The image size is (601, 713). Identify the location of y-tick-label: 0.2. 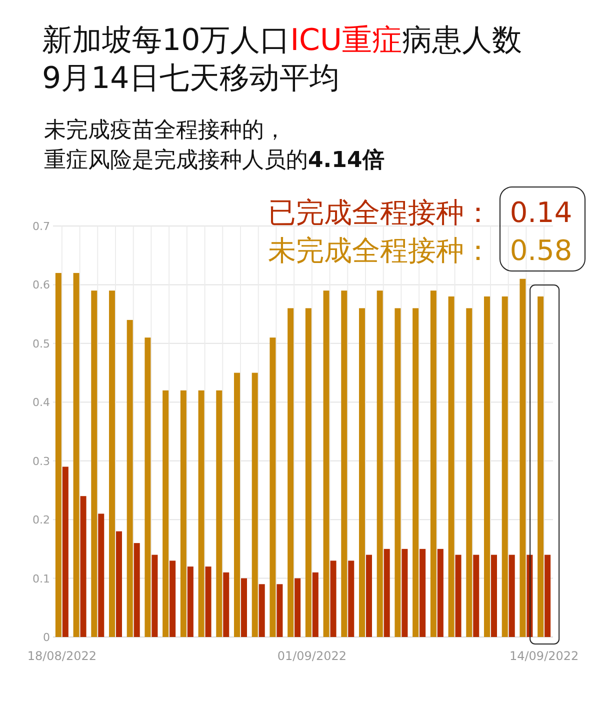
(41, 520).